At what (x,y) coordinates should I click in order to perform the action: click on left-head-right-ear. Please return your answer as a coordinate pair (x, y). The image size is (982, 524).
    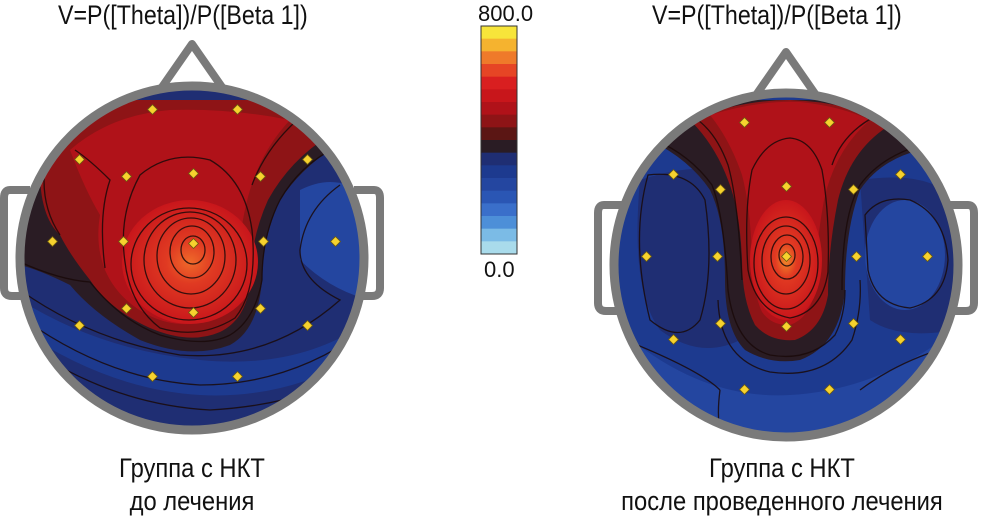
    Looking at the image, I should click on (369, 243).